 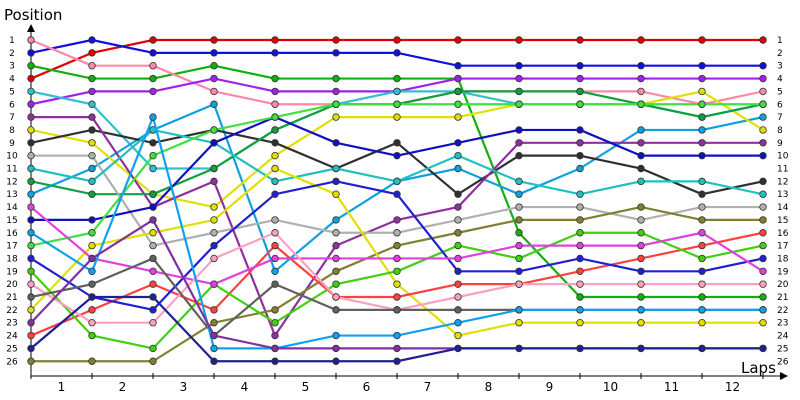 What do you see at coordinates (12, 105) in the screenshot?
I see `y-tick-left: 6` at bounding box center [12, 105].